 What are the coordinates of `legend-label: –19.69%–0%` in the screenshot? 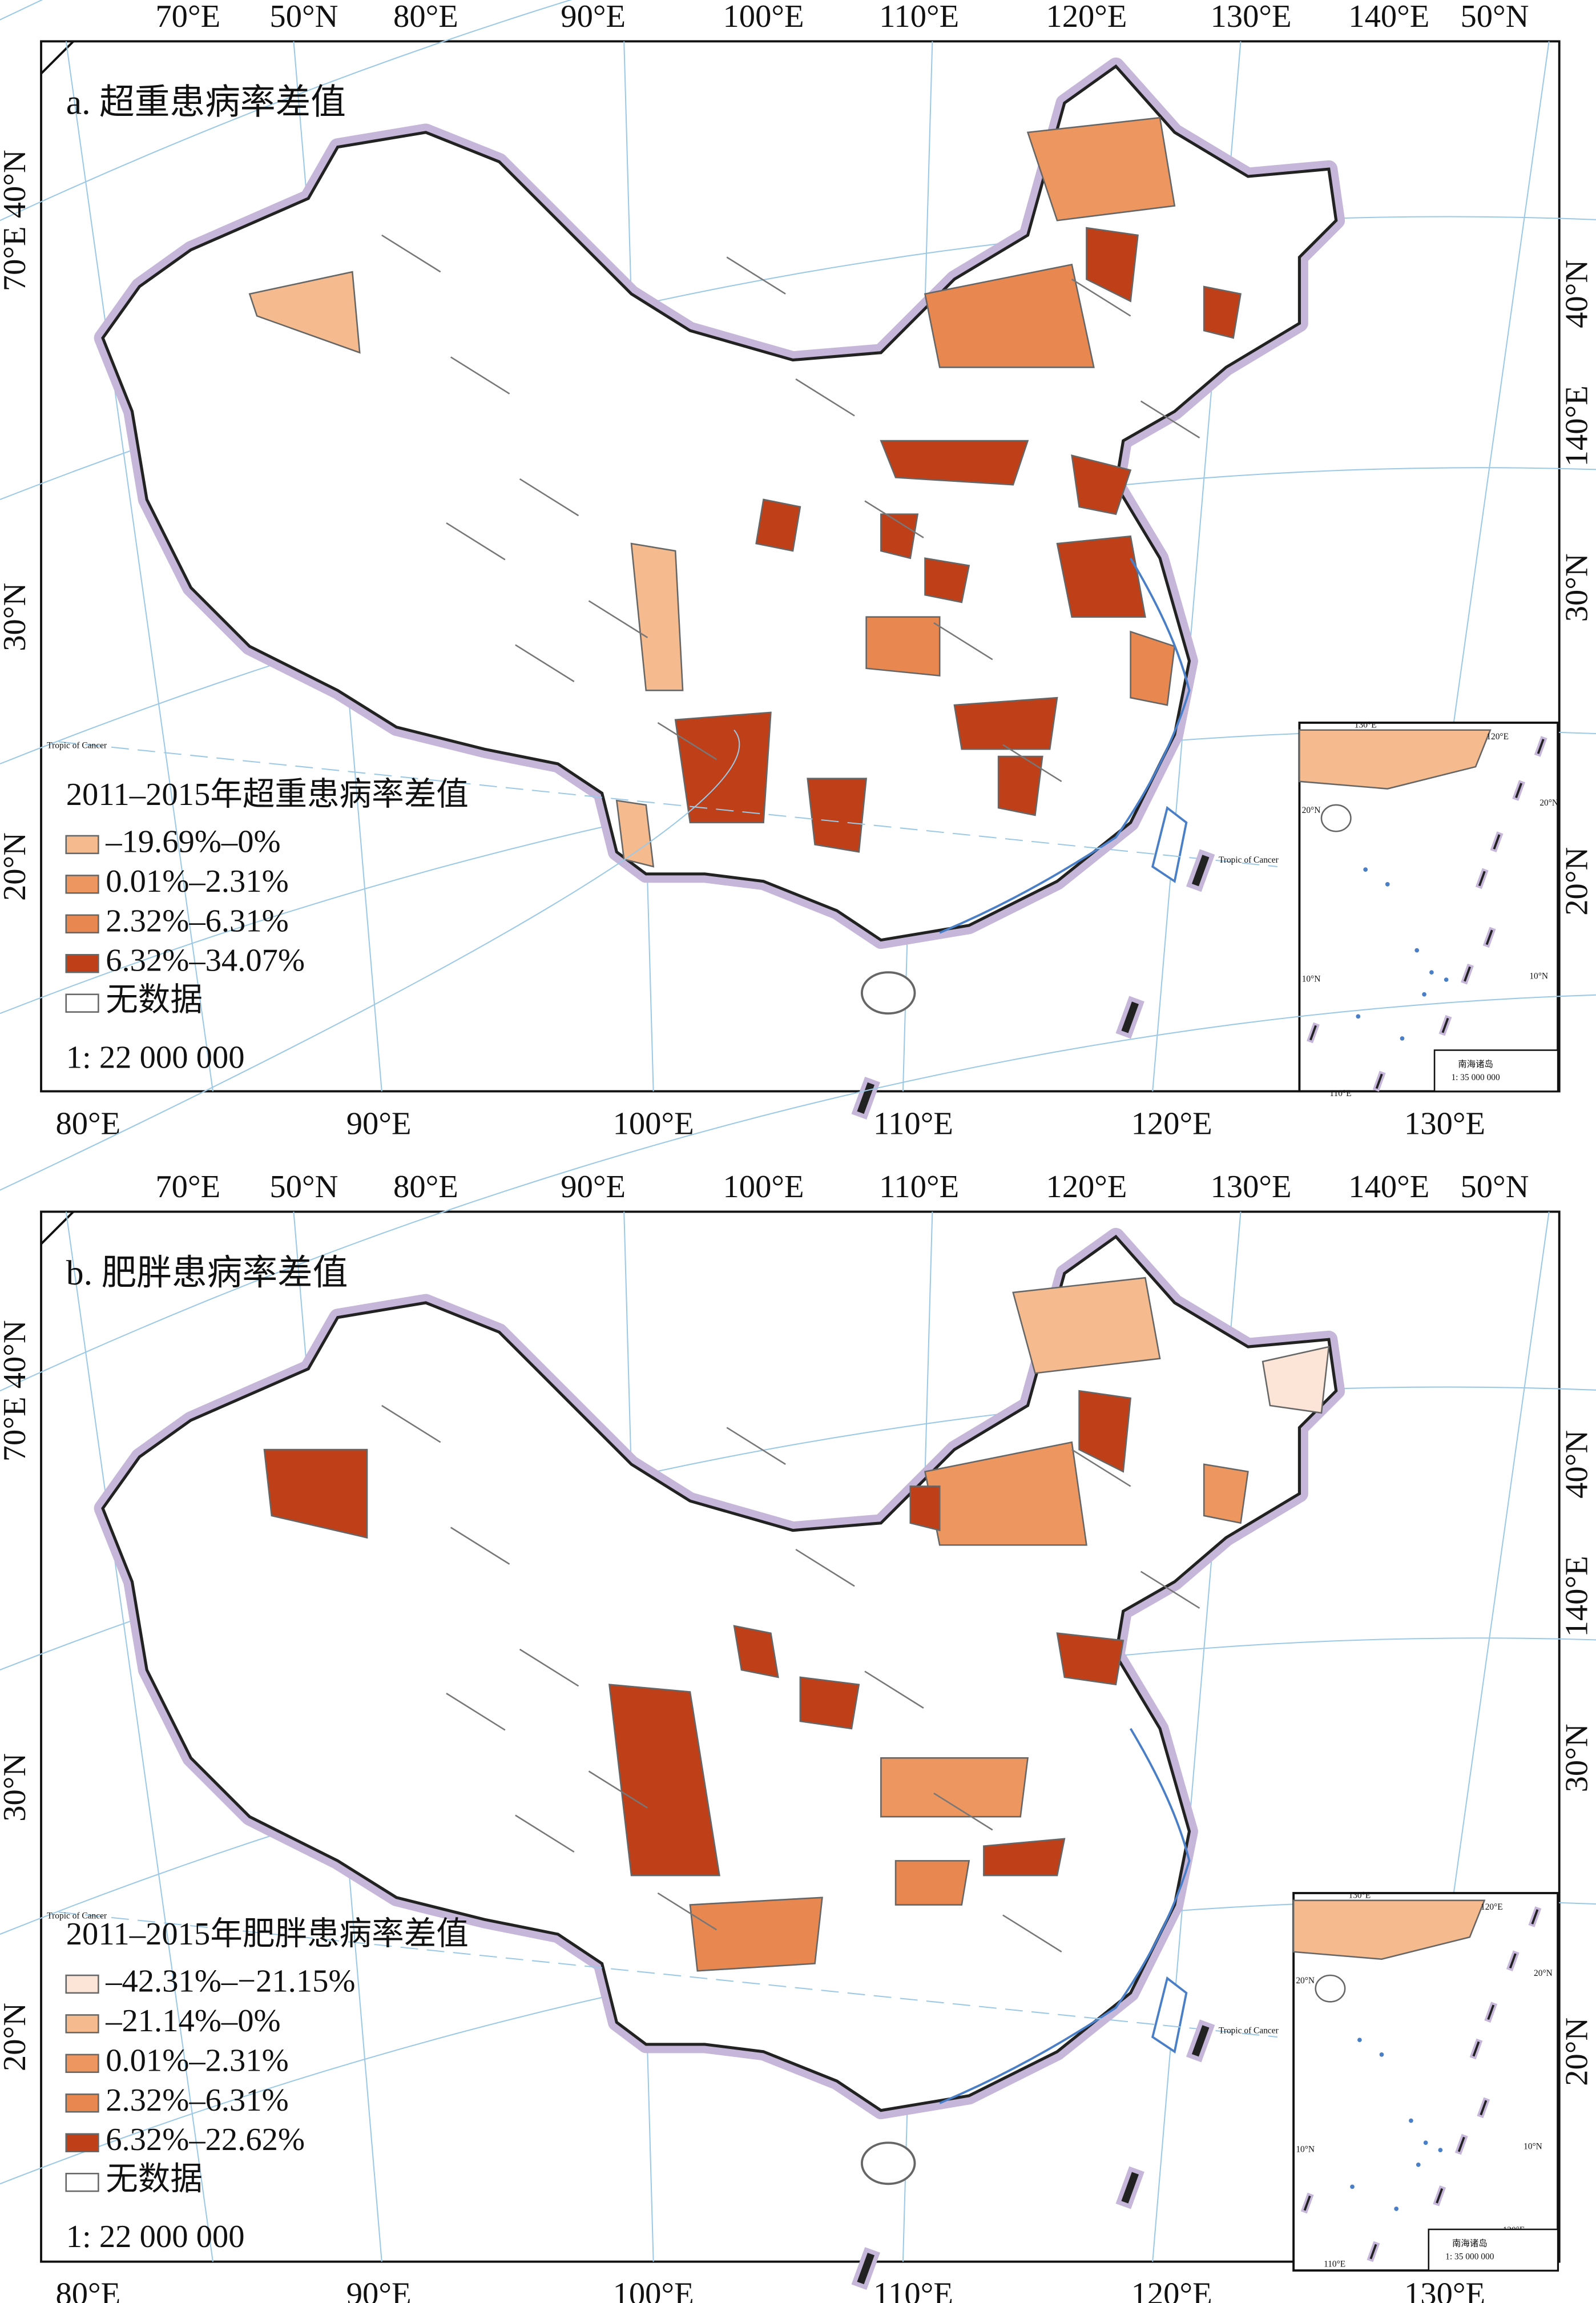 It's located at (192, 841).